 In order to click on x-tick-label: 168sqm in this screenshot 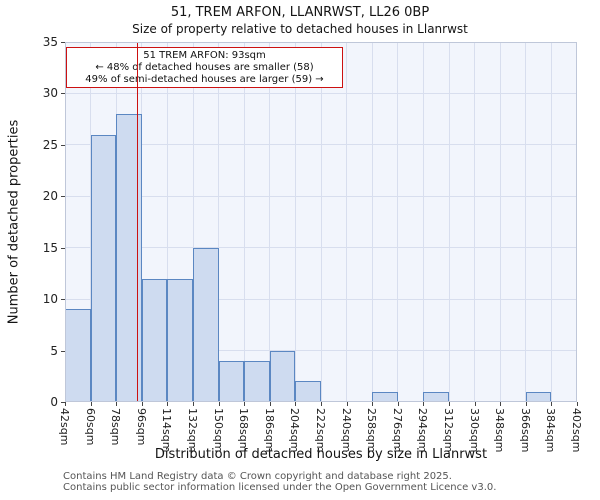, I will do `click(244, 430)`.